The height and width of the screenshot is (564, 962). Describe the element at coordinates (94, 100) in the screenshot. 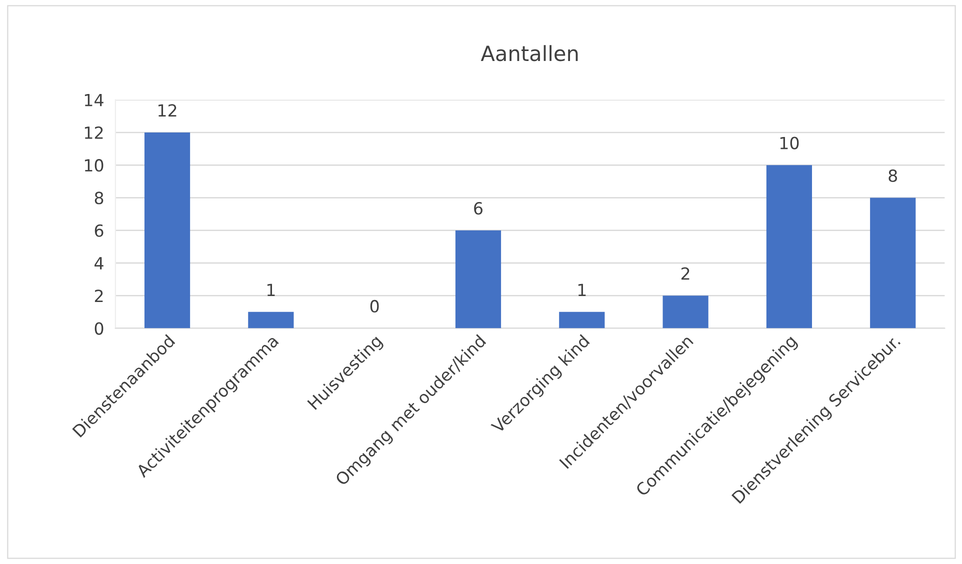

I see `y-tick-label: 14` at that location.